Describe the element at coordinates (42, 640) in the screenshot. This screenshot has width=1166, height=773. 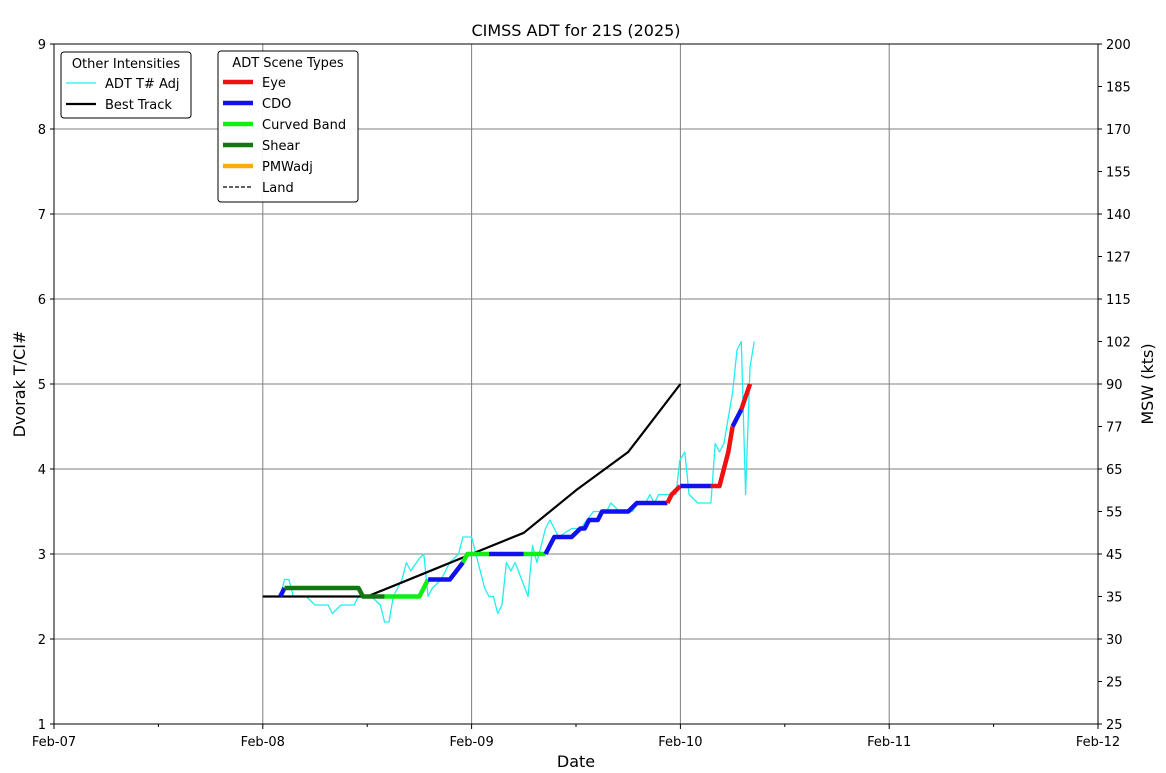
I see `y-tick-label: 2` at that location.